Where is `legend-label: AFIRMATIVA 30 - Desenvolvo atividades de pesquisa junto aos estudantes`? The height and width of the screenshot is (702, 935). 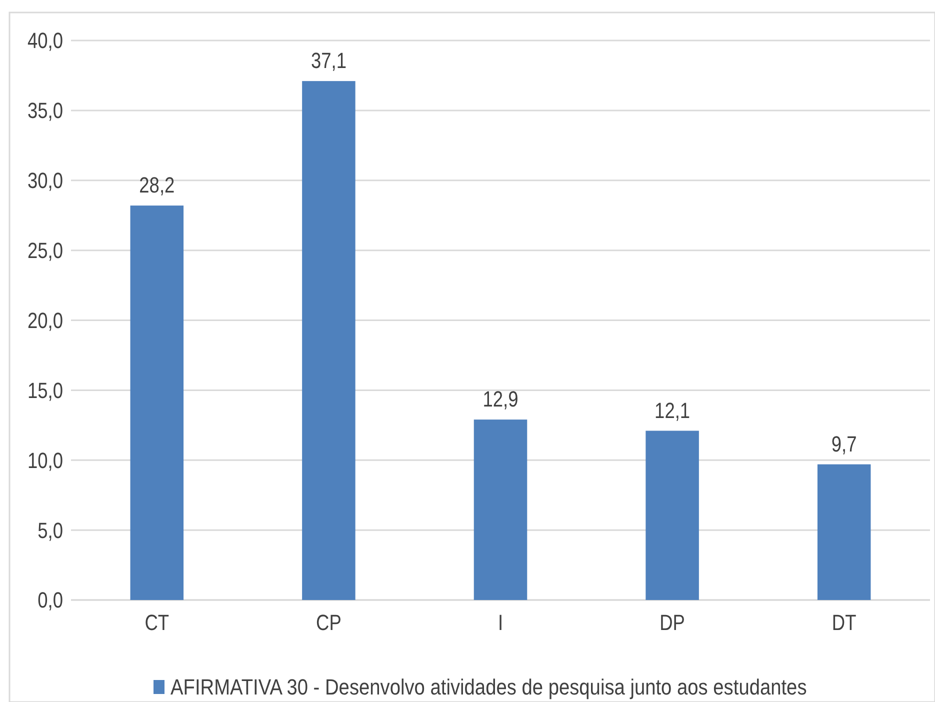 legend-label: AFIRMATIVA 30 - Desenvolvo atividades de pesquisa junto aos estudantes is located at coordinates (488, 687).